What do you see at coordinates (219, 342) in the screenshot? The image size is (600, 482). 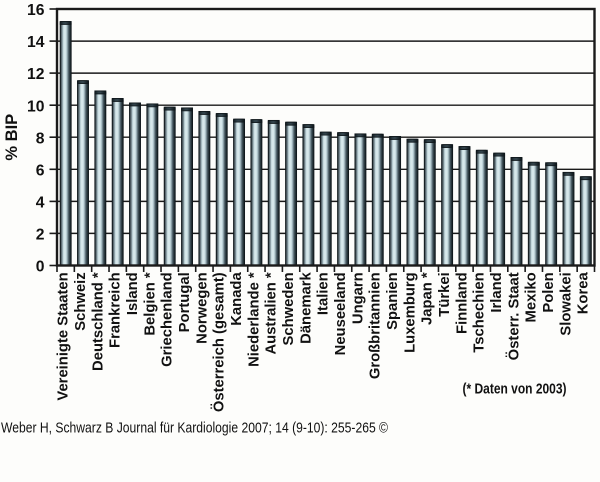 I see `svg-text: Österreich (gesamt)` at bounding box center [219, 342].